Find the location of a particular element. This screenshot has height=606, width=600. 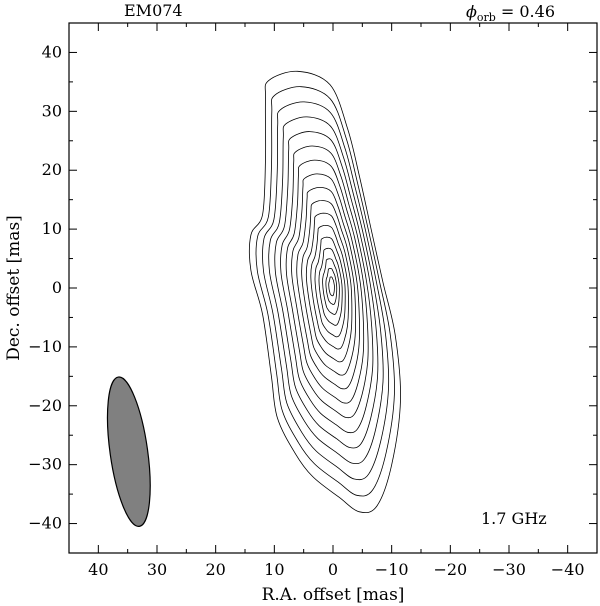

x-tick-label: −40 is located at coordinates (568, 569).